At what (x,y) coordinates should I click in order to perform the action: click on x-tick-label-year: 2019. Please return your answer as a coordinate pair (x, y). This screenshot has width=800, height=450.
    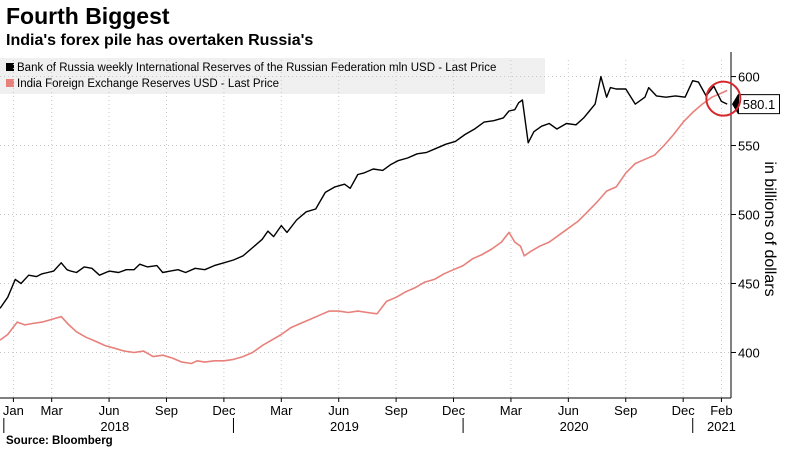
    Looking at the image, I should click on (344, 426).